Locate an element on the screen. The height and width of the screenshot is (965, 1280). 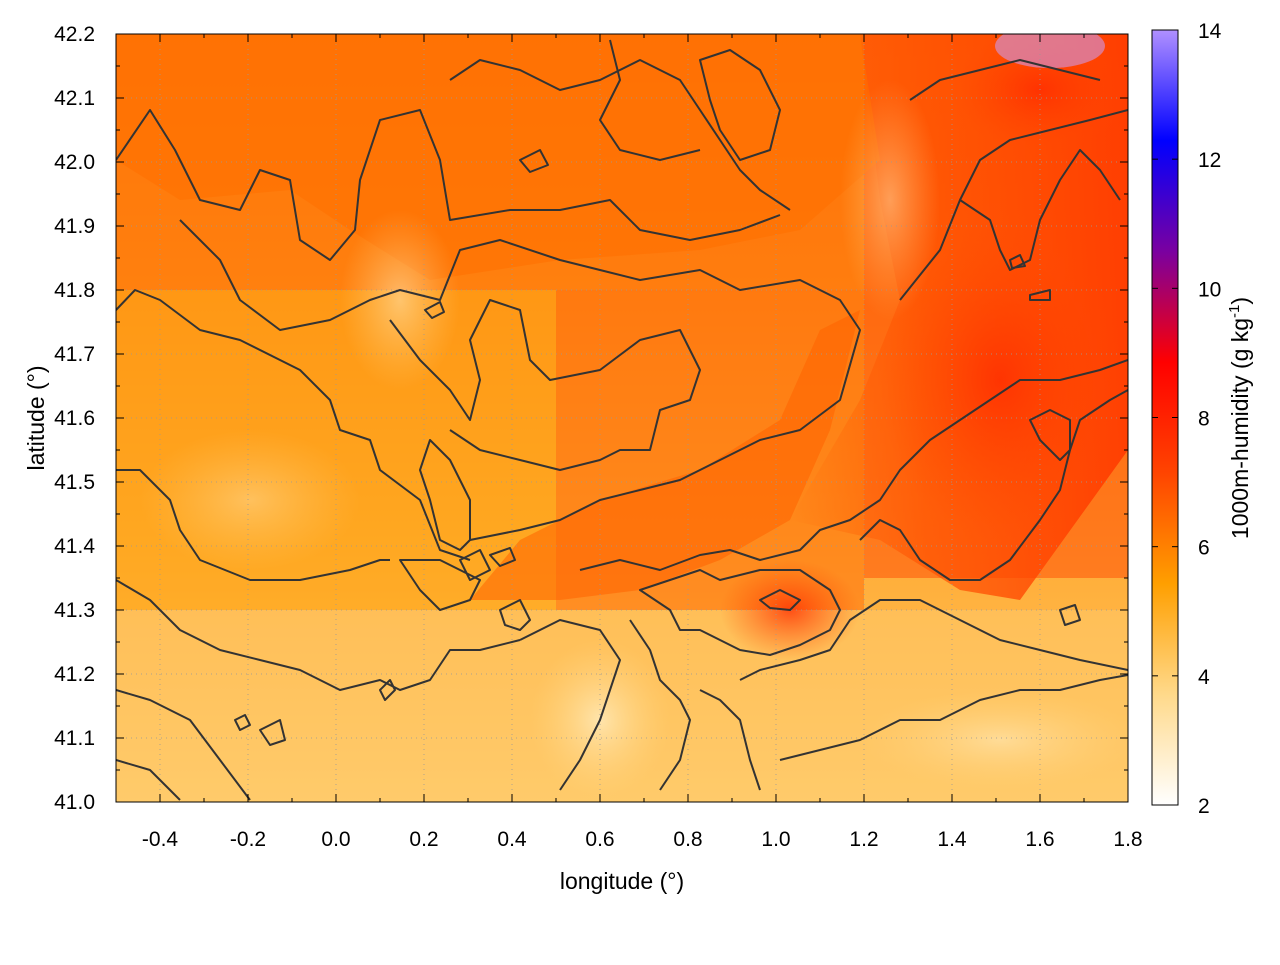
x-tick-label: 1.8 is located at coordinates (1127, 839).